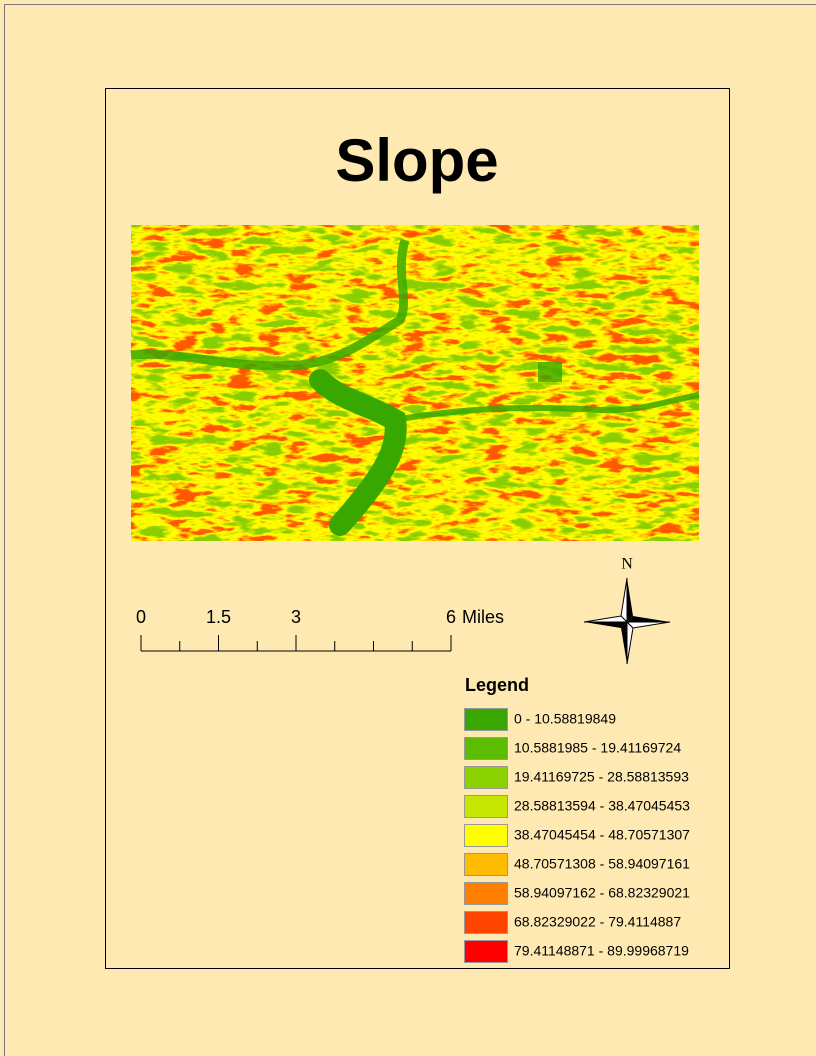 The image size is (816, 1056). Describe the element at coordinates (270, 304) in the screenshot. I see `valley` at that location.